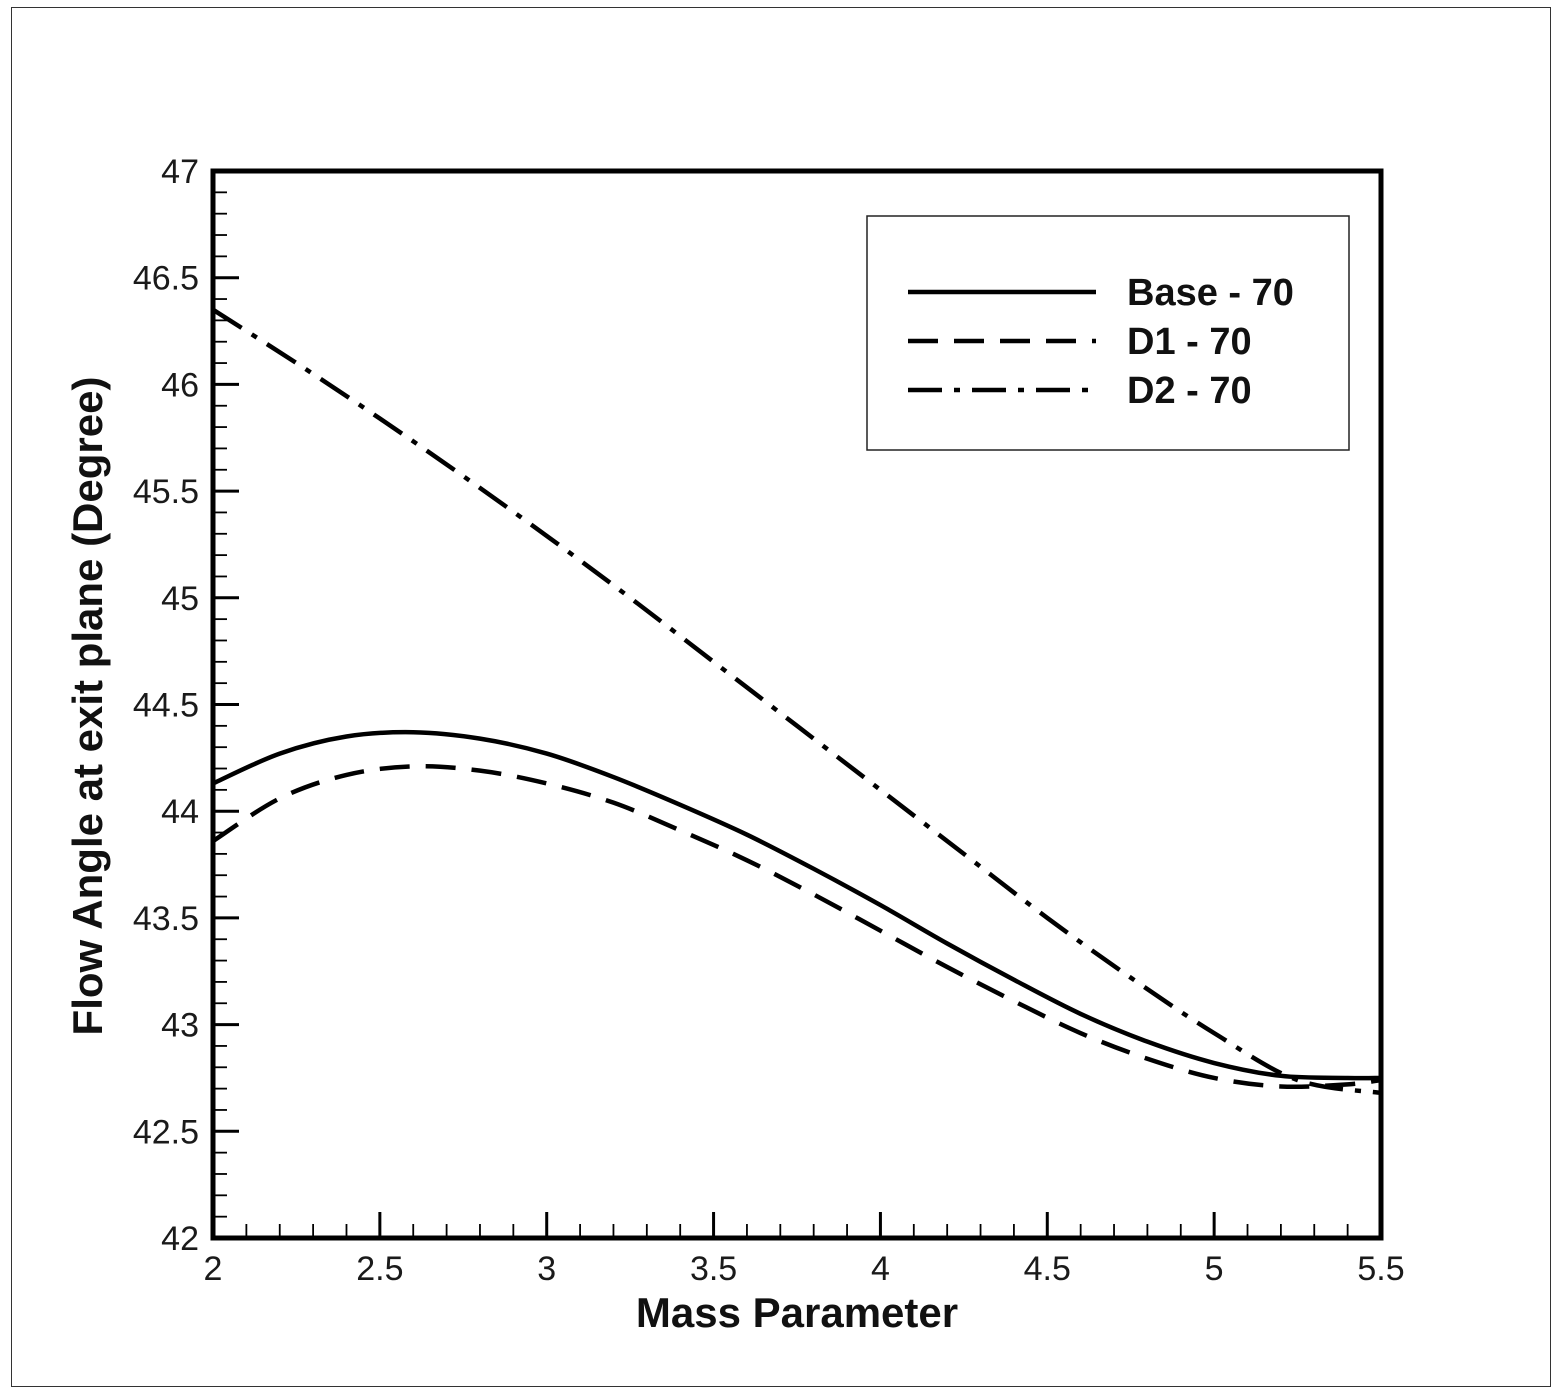 Image resolution: width=1564 pixels, height=1398 pixels. What do you see at coordinates (87, 706) in the screenshot?
I see `y-axis-title: Flow Angle at exit plane (Degree)` at bounding box center [87, 706].